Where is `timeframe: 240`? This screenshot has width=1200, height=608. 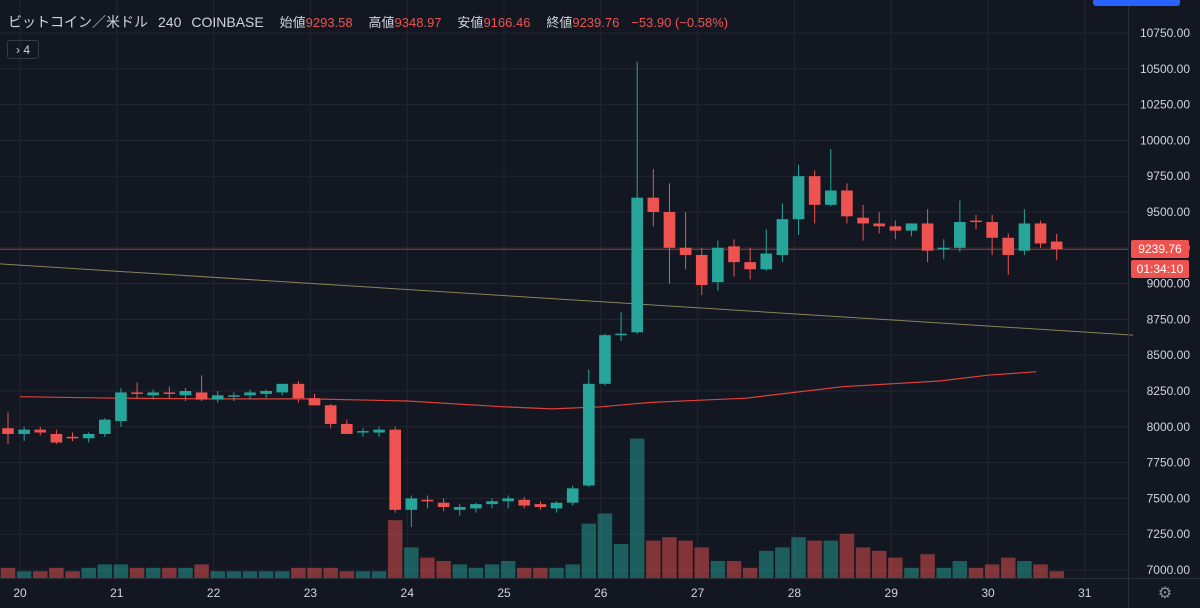
timeframe: 240 is located at coordinates (170, 22).